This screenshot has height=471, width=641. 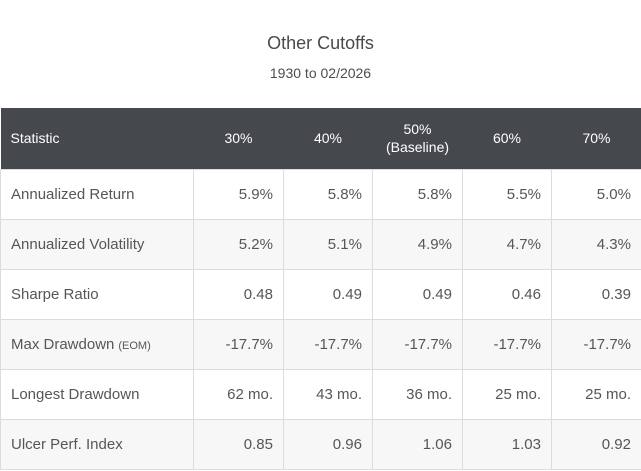 I want to click on table-header-row: Statistic 30% 40% 50% (Baseline) 60% 70%, so click(x=320, y=138).